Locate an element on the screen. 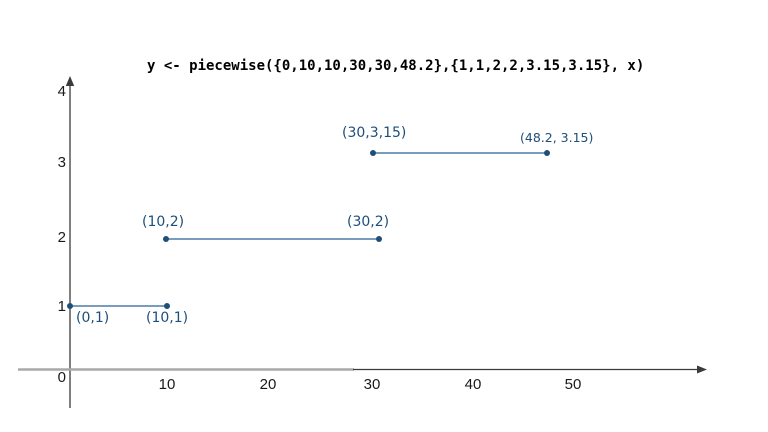 Image resolution: width=768 pixels, height=432 pixels. y-axis-arrowhead-icon is located at coordinates (70, 81).